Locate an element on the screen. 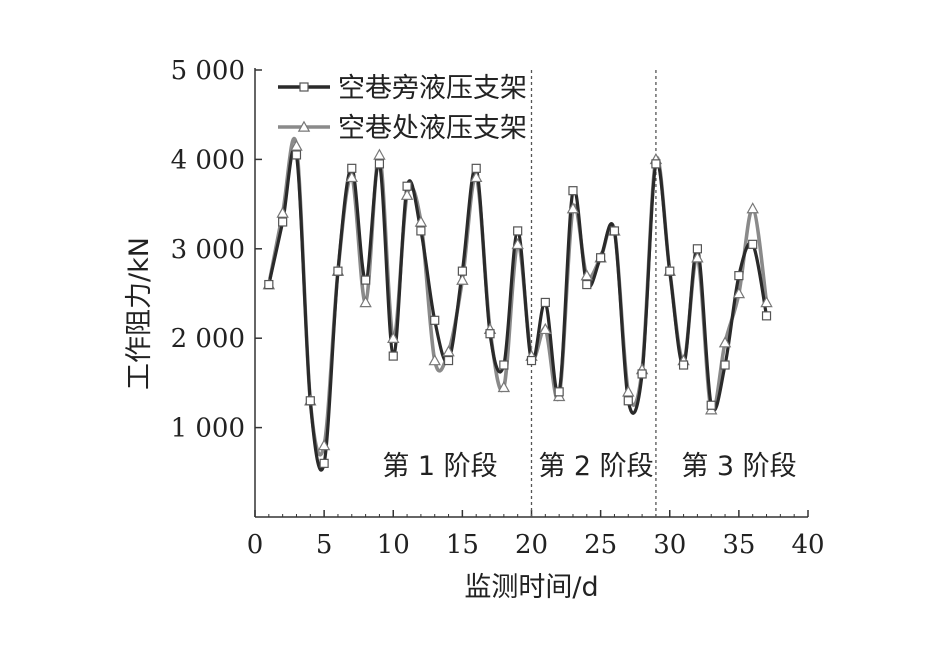  stage-label: 第 1 阶段 is located at coordinates (439, 466).